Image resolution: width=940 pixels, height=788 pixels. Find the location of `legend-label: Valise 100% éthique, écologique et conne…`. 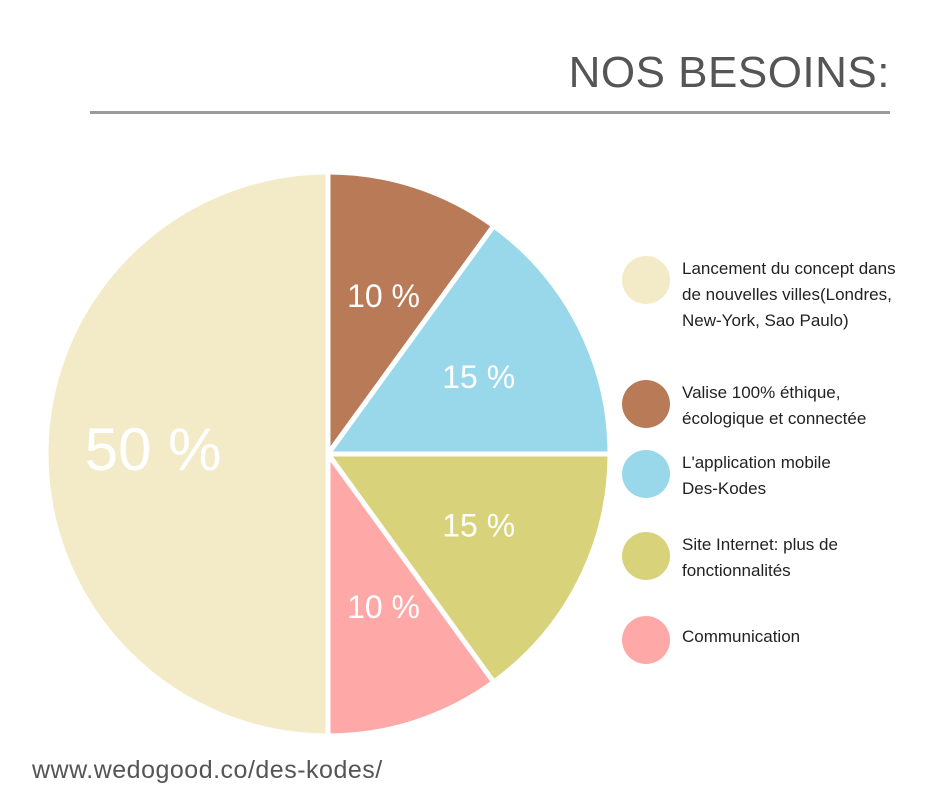

legend-label: Valise 100% éthique, écologique et conne… is located at coordinates (774, 405).